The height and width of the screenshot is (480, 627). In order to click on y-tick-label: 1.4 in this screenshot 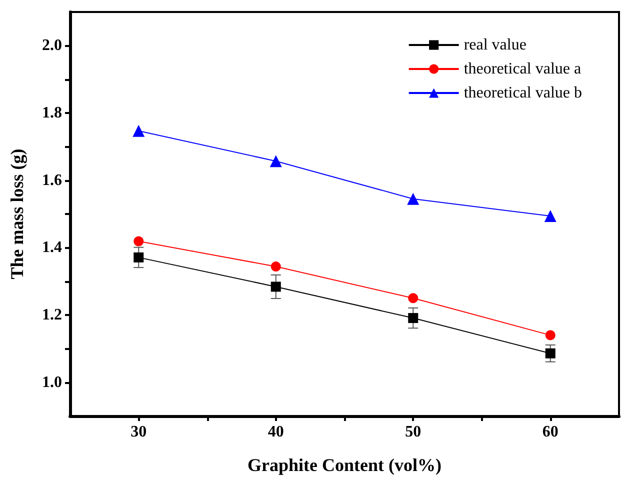, I will do `click(52, 247)`.